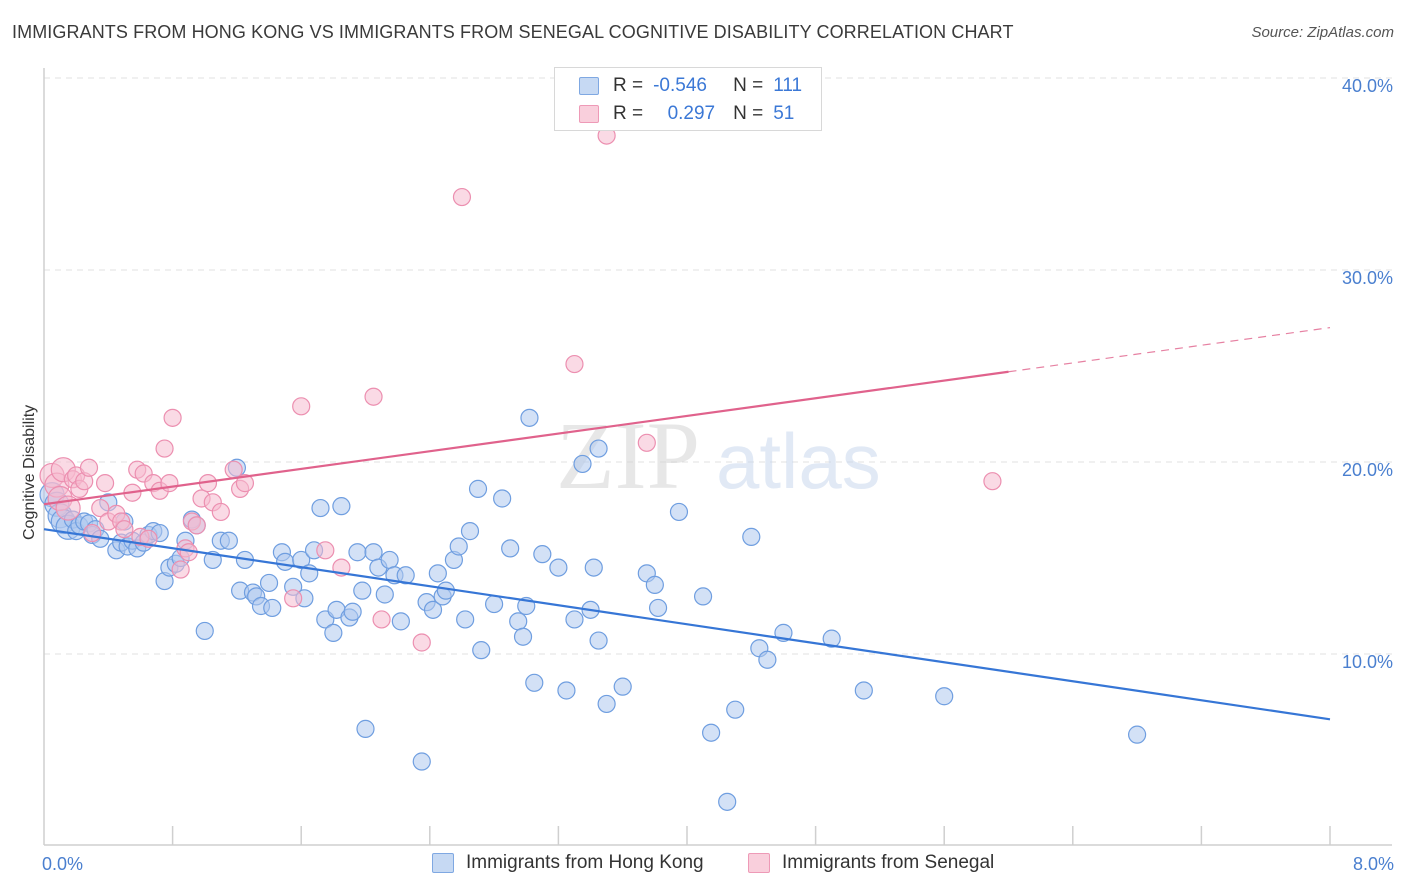 The height and width of the screenshot is (892, 1406). I want to click on y-axis-title: Cognitive Disability, so click(29, 472).